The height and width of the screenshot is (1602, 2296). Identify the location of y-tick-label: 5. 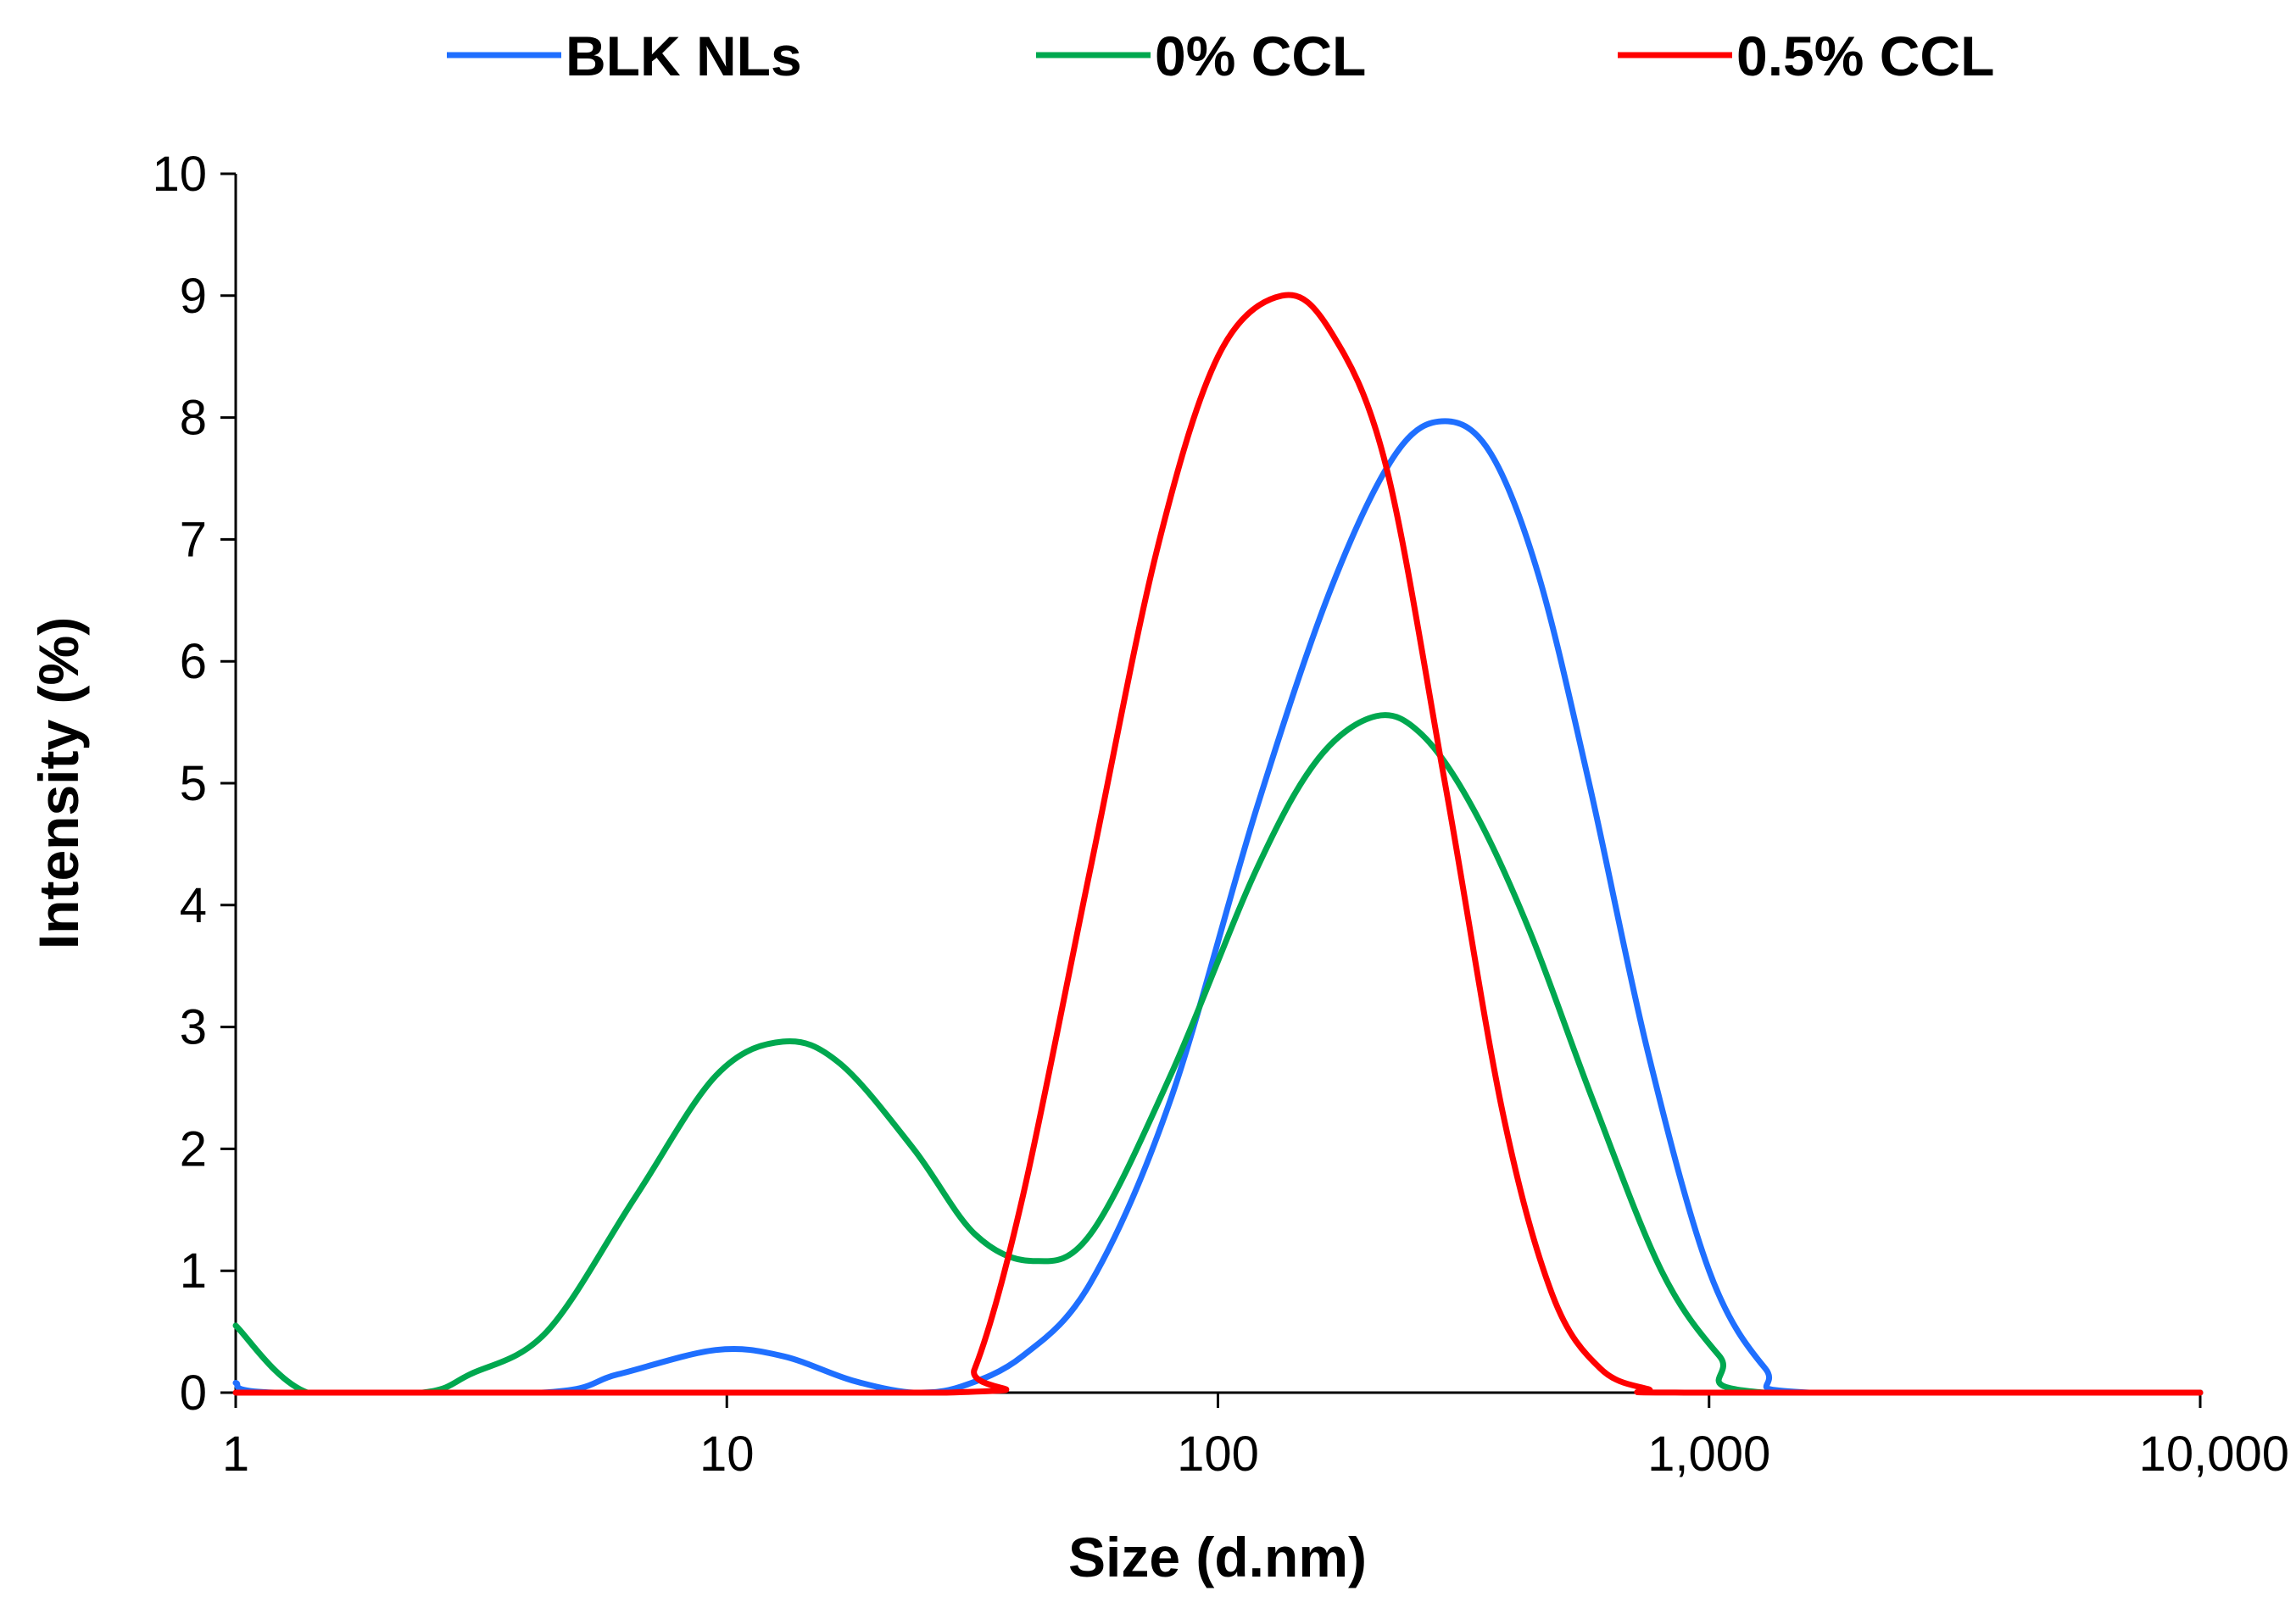
(193, 783).